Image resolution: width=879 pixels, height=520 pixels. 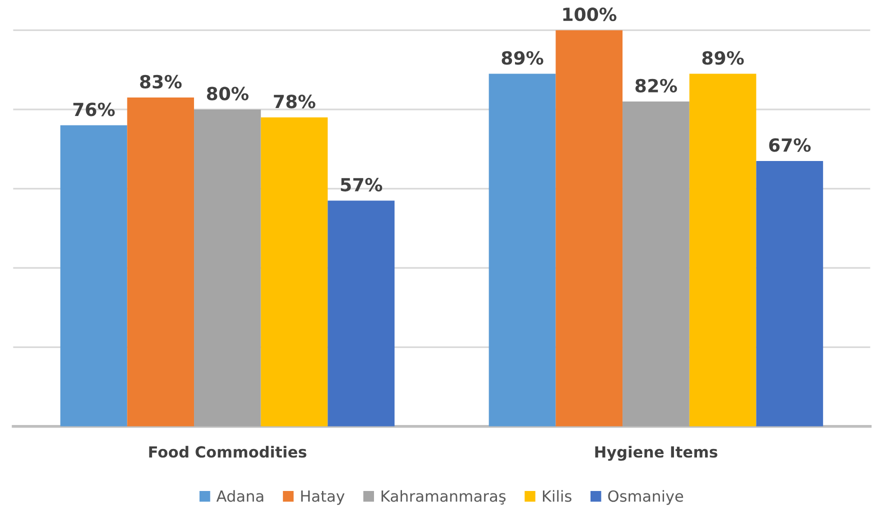 I want to click on legend-label: Hatay, so click(x=323, y=497).